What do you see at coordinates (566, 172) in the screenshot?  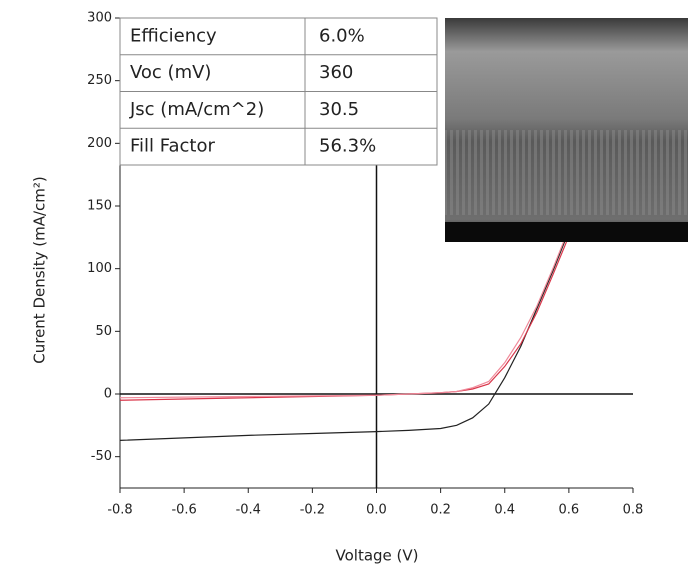 I see `inset-columns` at bounding box center [566, 172].